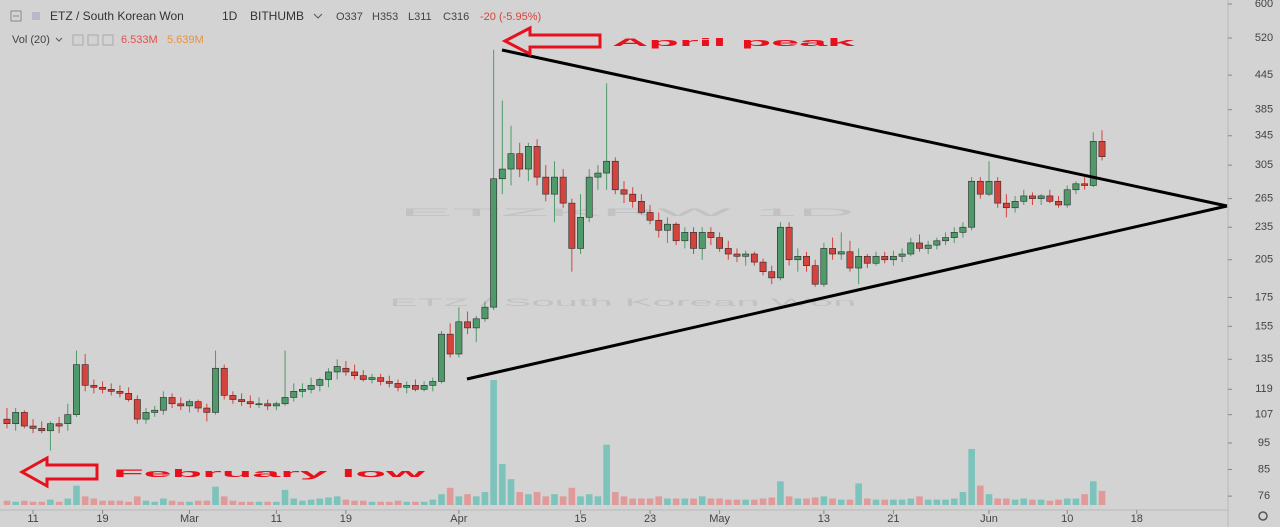 This screenshot has width=1280, height=527. What do you see at coordinates (78, 40) in the screenshot?
I see `eye-icon` at bounding box center [78, 40].